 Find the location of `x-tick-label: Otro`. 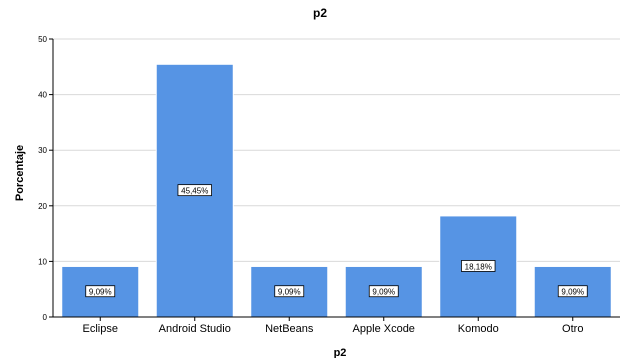

x-tick-label: Otro is located at coordinates (572, 329).